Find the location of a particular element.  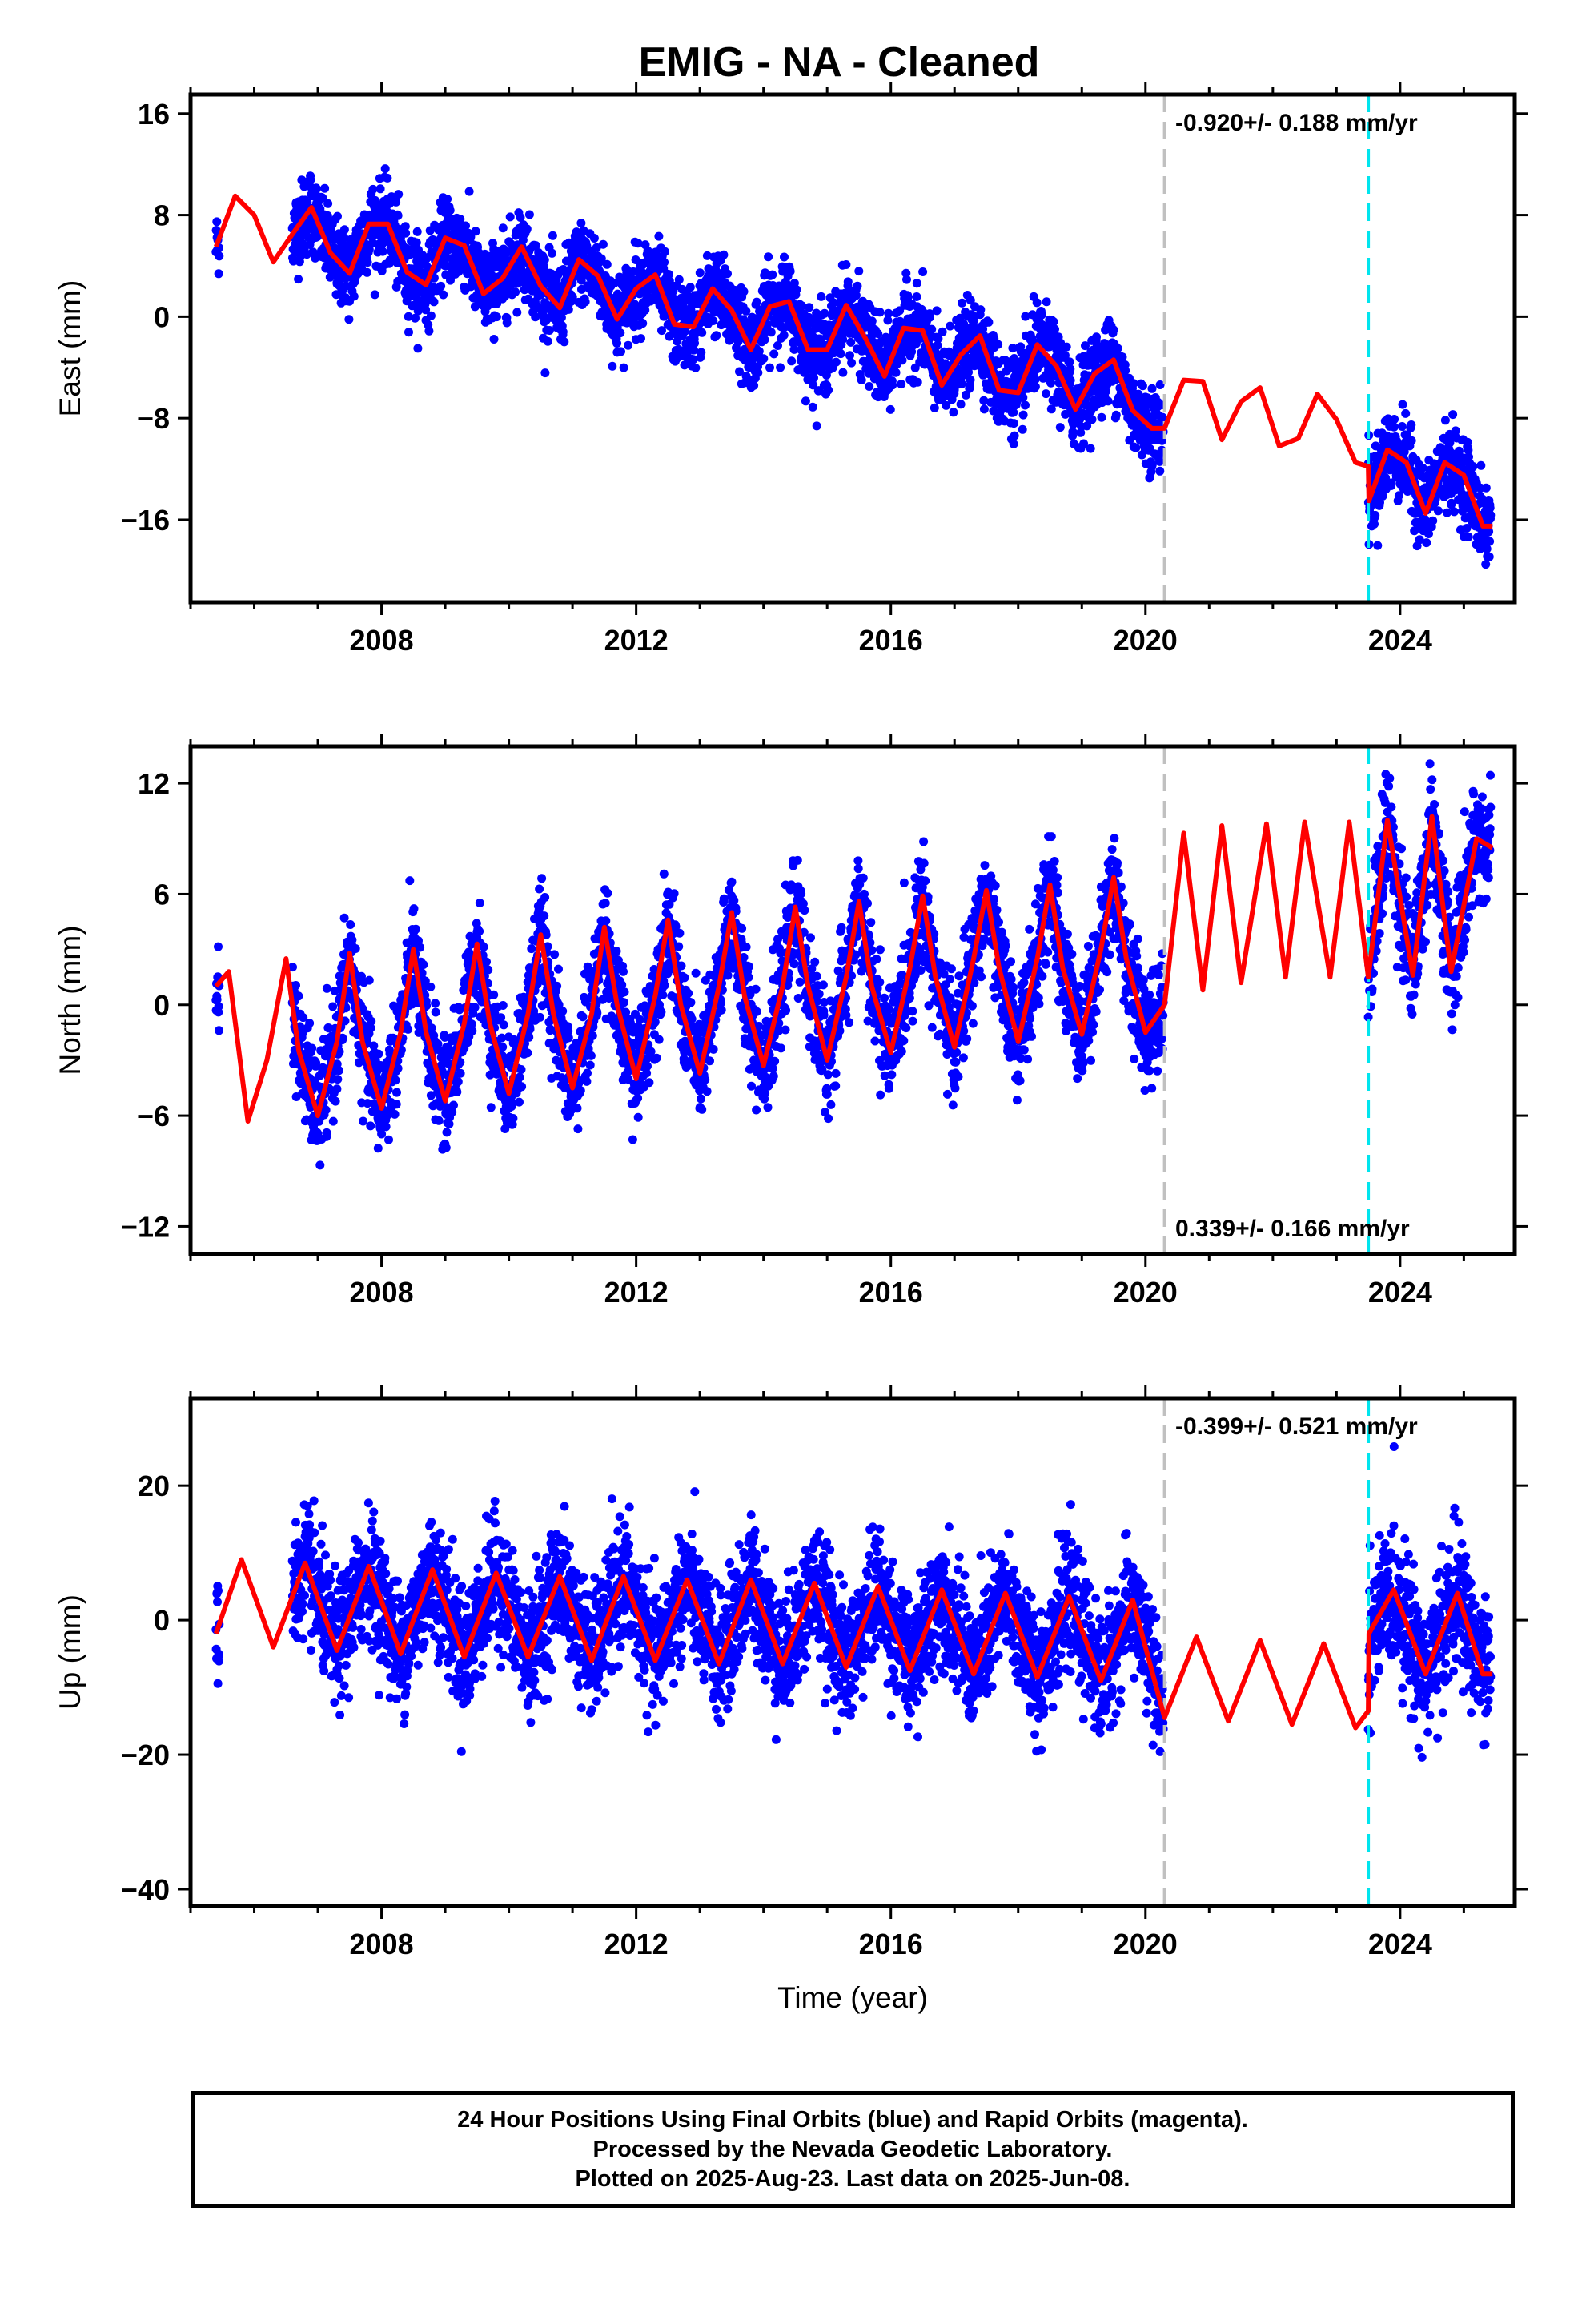

rate-label: -0.920+/- 0.188 mm/yr is located at coordinates (1297, 123).